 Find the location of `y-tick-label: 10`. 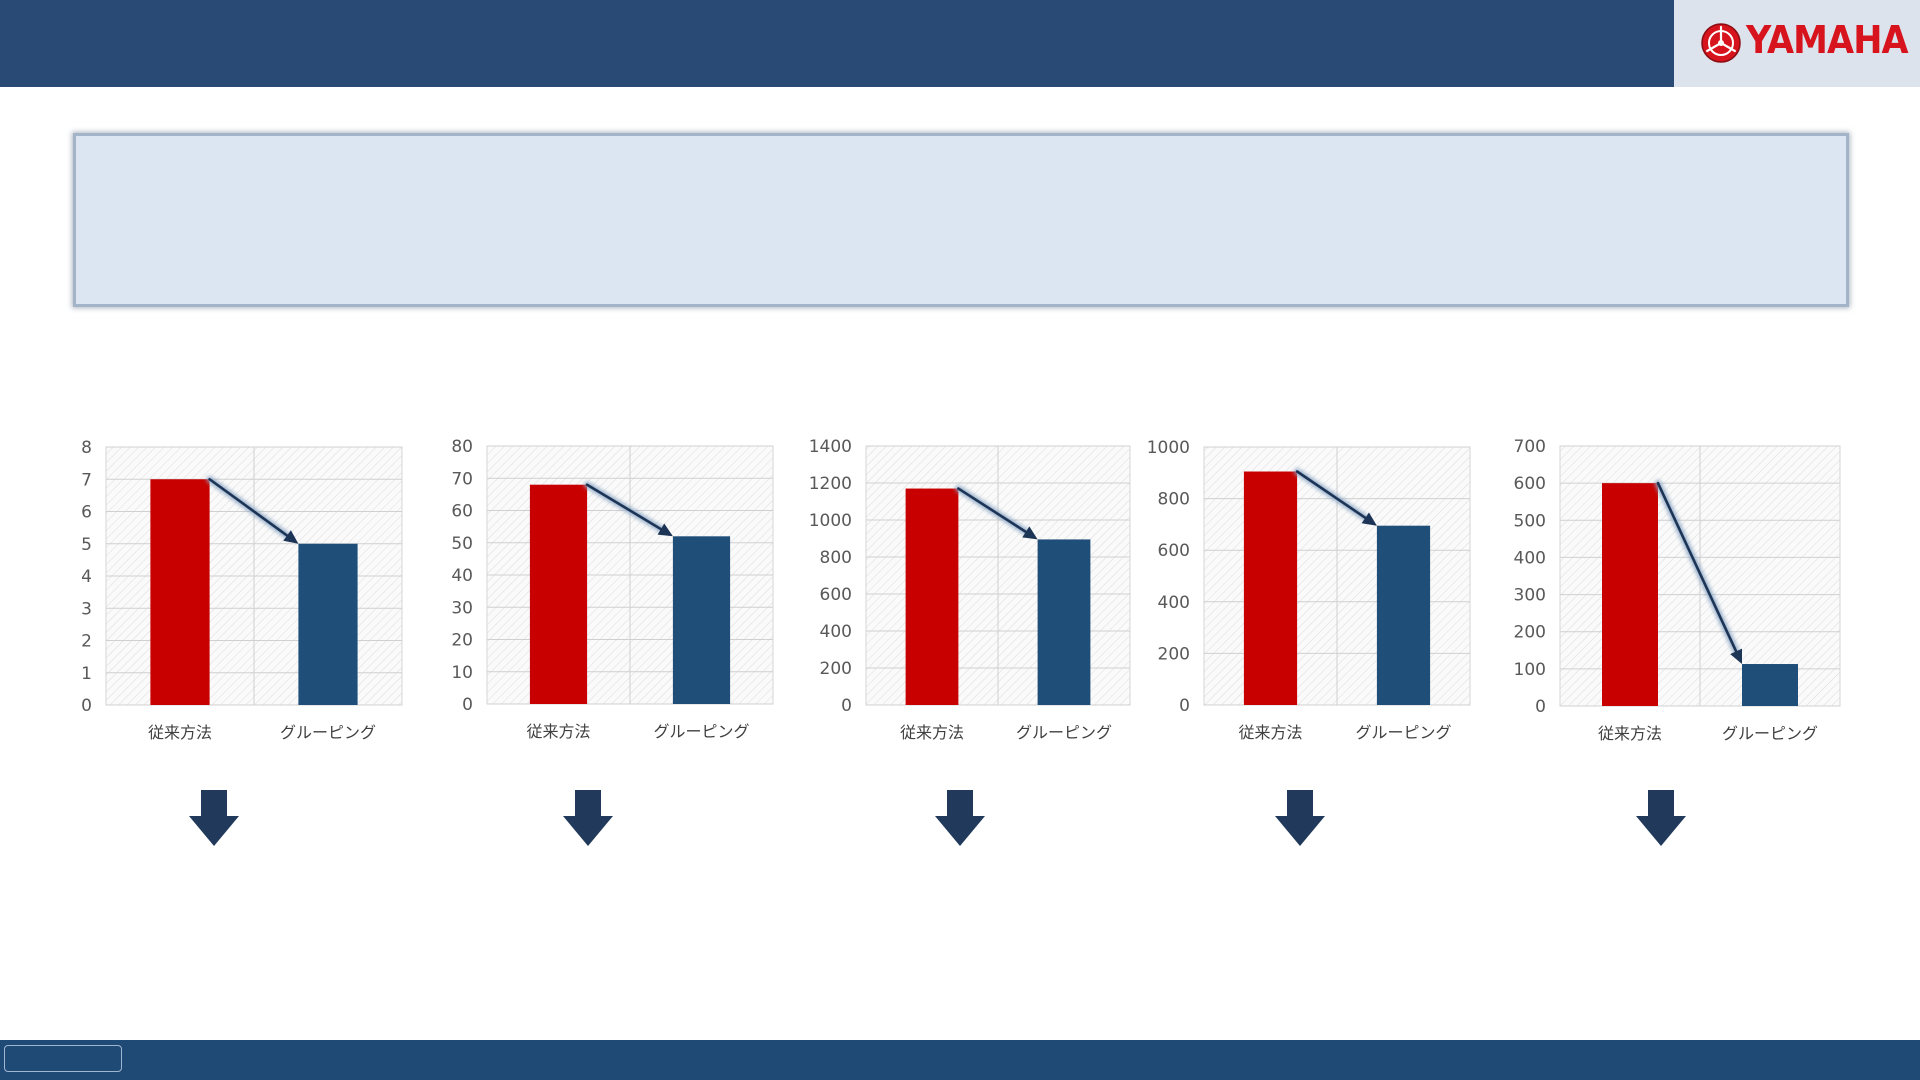

y-tick-label: 10 is located at coordinates (462, 673).